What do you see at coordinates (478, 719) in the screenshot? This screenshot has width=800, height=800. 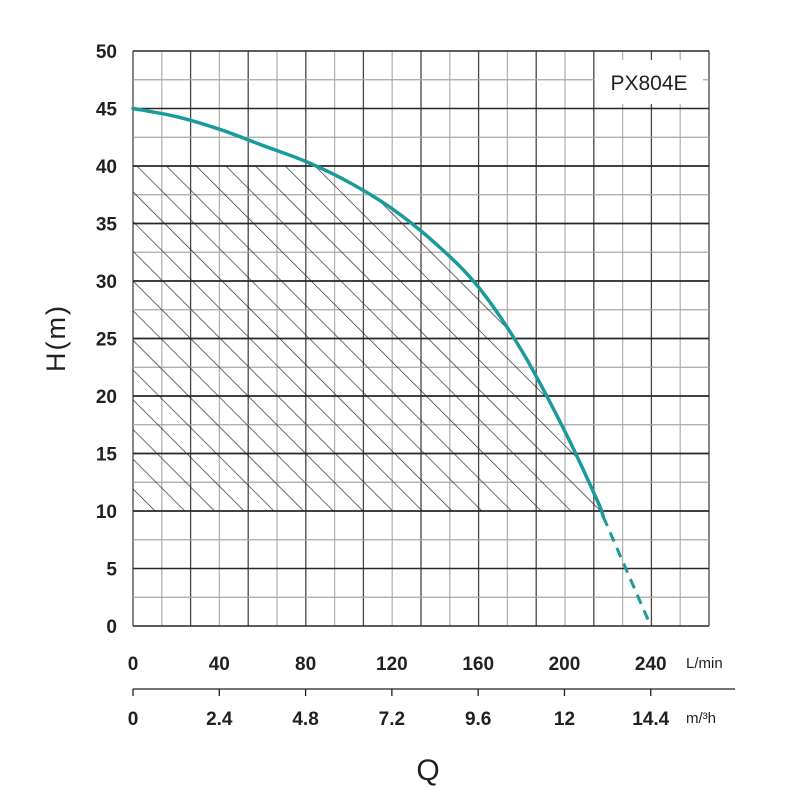 I see `x-tick-label-m3h: 9.6` at bounding box center [478, 719].